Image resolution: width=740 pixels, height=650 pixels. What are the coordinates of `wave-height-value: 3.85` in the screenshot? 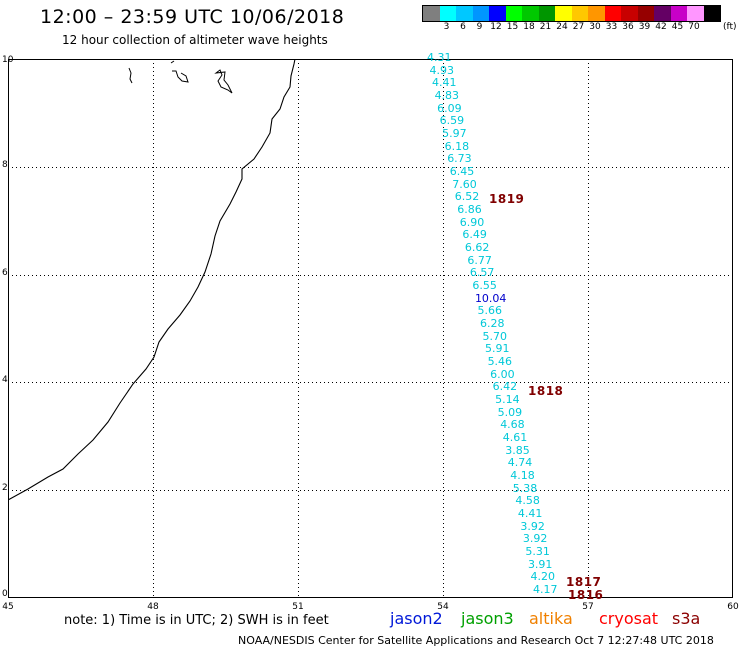 It's located at (517, 450).